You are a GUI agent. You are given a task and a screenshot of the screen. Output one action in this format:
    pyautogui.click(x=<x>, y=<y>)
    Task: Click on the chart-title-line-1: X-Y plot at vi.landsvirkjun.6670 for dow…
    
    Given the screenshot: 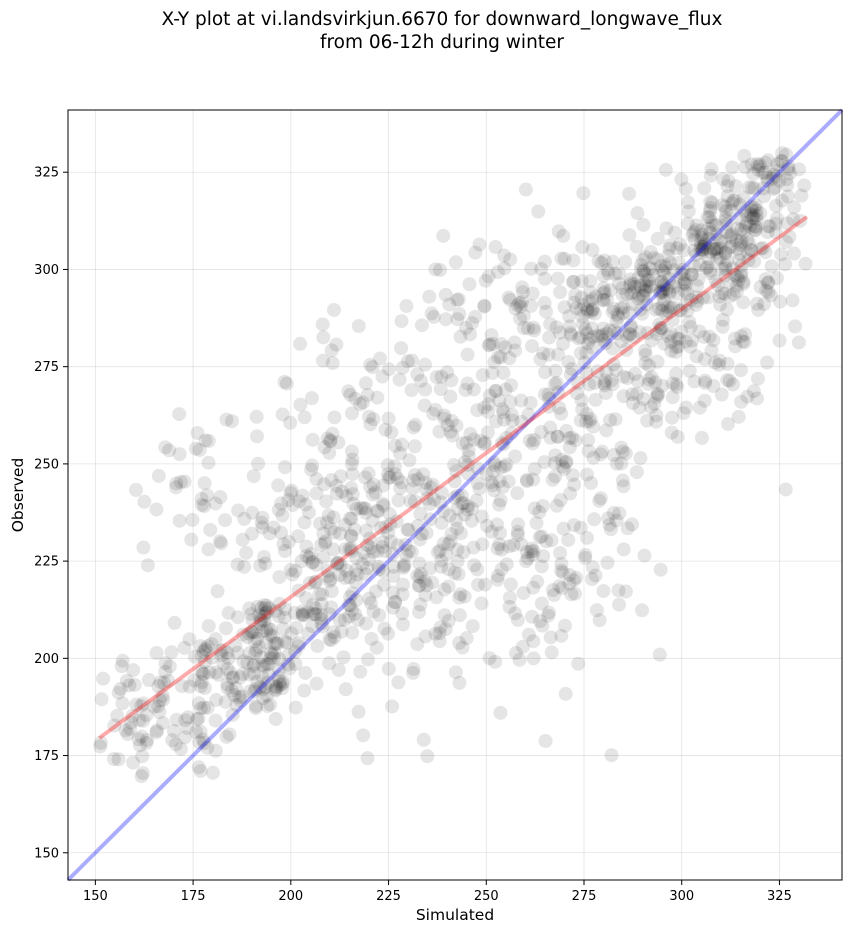 What is the action you would take?
    pyautogui.click(x=442, y=19)
    